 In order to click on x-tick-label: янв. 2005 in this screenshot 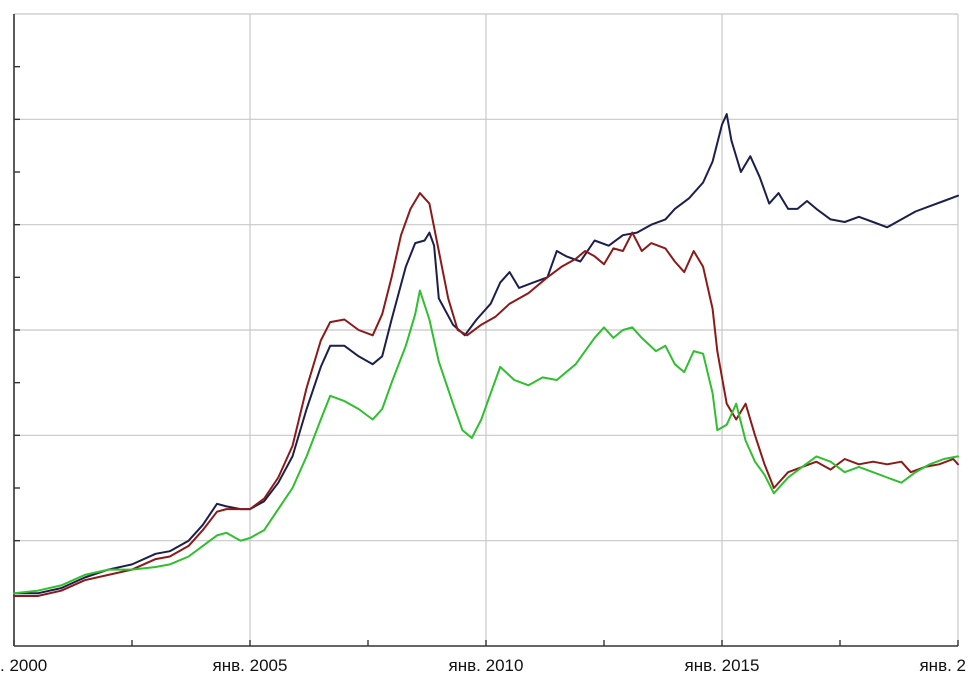, I will do `click(250, 665)`.